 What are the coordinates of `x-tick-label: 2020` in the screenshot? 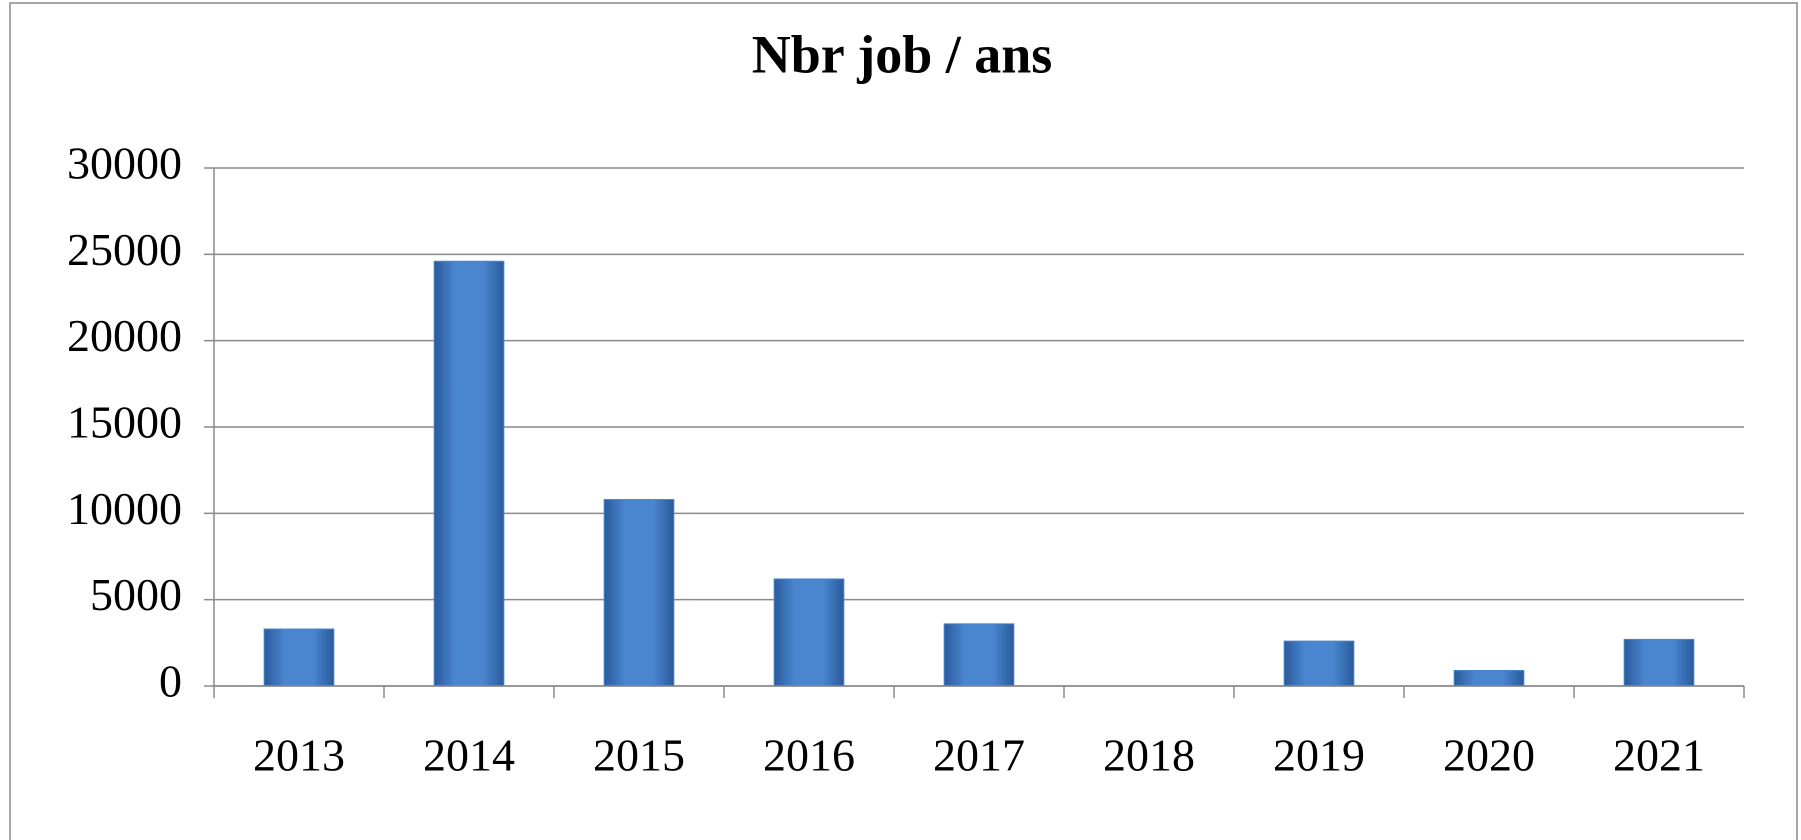 It's located at (1489, 755).